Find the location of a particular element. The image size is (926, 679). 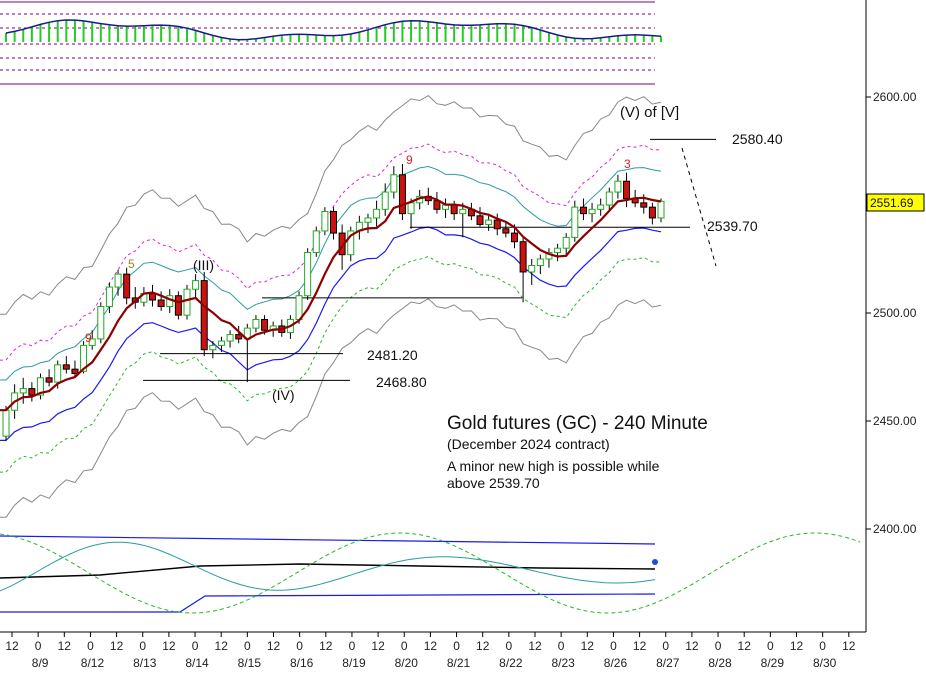

cycle-current-dot is located at coordinates (655, 562).